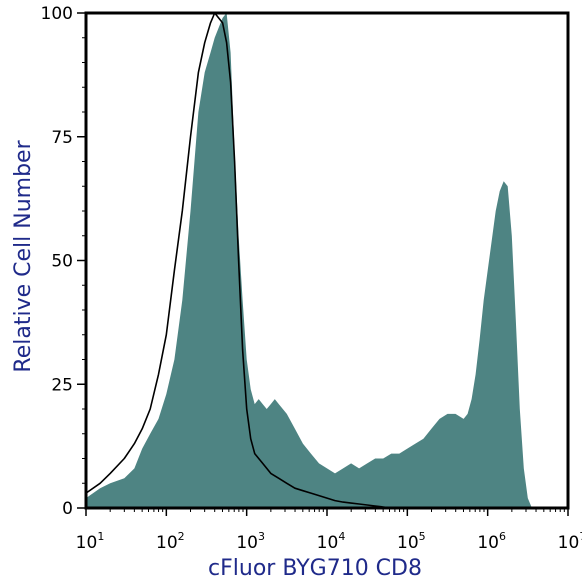  What do you see at coordinates (331, 541) in the screenshot?
I see `x-tick-label: 10⁴` at bounding box center [331, 541].